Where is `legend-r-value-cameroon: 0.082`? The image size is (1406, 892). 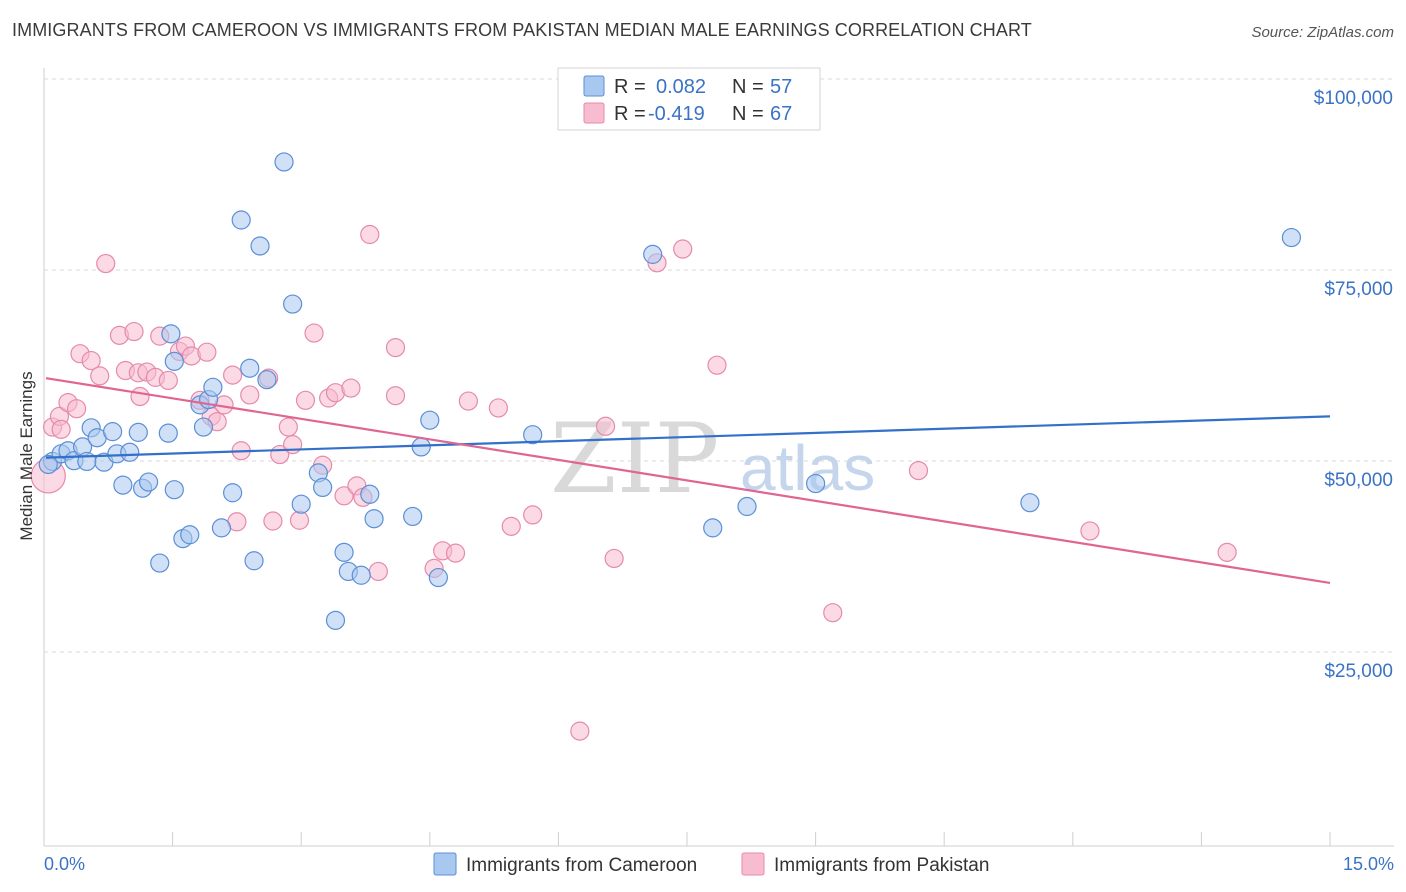 legend-r-value-cameroon: 0.082 is located at coordinates (681, 87).